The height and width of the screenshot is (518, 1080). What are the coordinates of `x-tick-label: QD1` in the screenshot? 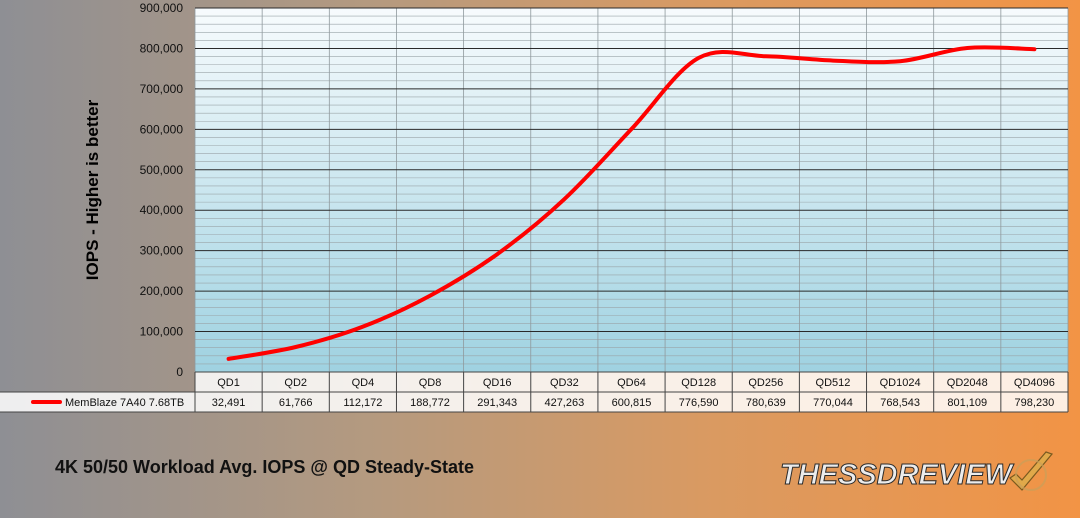 It's located at (228, 383).